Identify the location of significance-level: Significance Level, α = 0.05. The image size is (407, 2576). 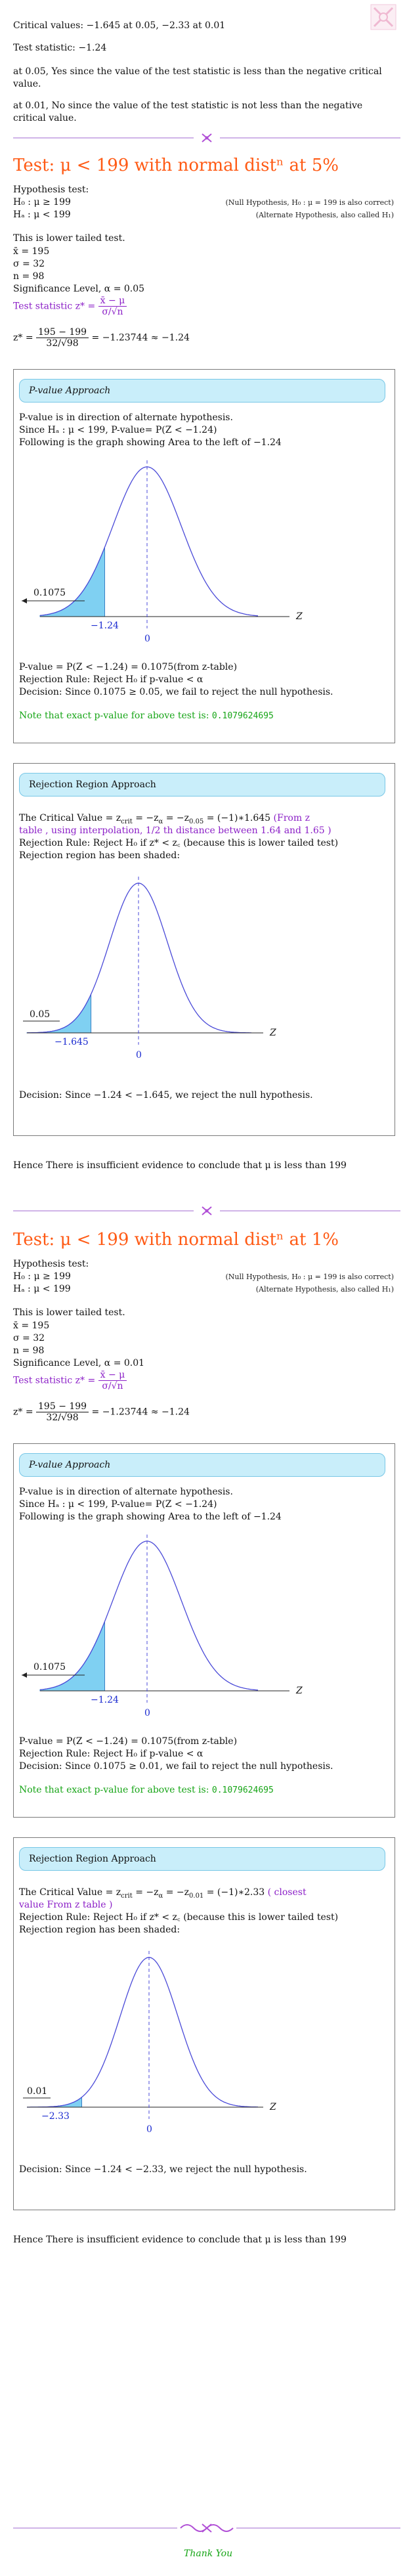
(79, 289).